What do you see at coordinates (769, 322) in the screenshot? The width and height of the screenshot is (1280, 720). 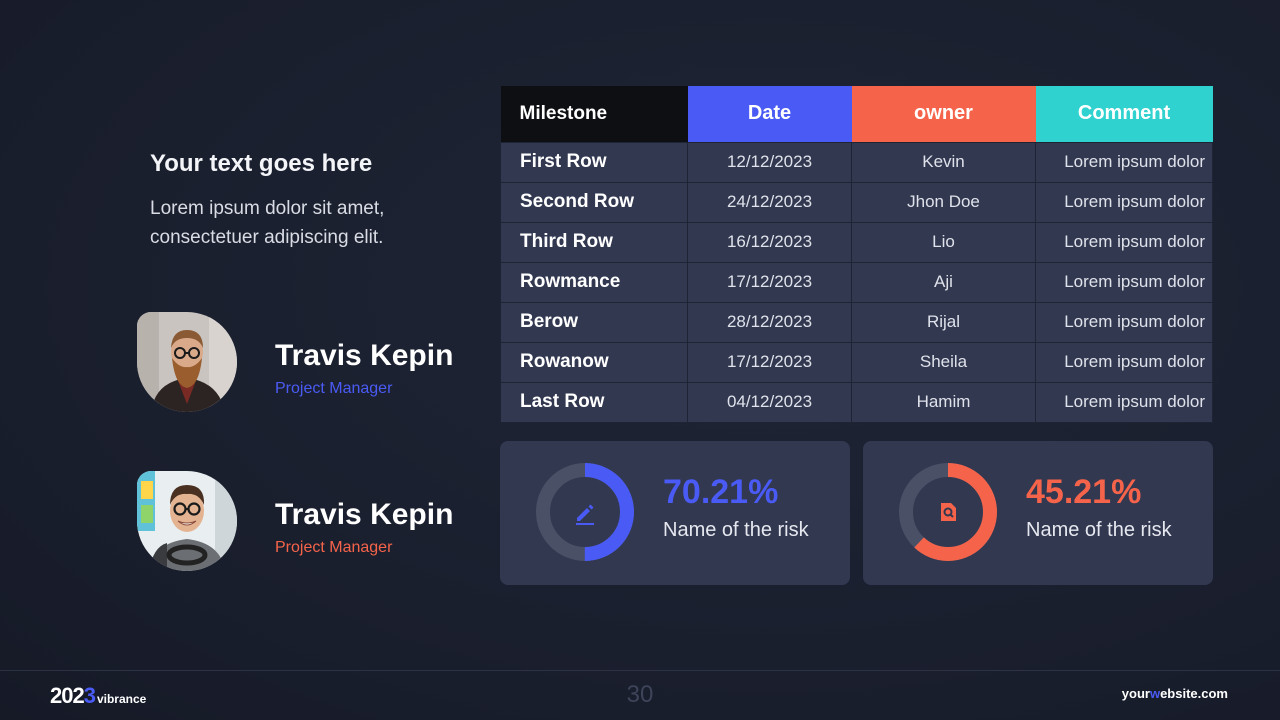 I see `cell-date: 28/12/2023` at bounding box center [769, 322].